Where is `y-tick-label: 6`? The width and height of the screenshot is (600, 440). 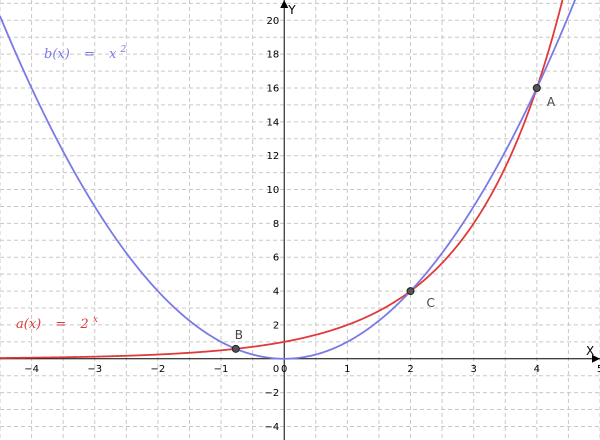
y-tick-label: 6 is located at coordinates (276, 258).